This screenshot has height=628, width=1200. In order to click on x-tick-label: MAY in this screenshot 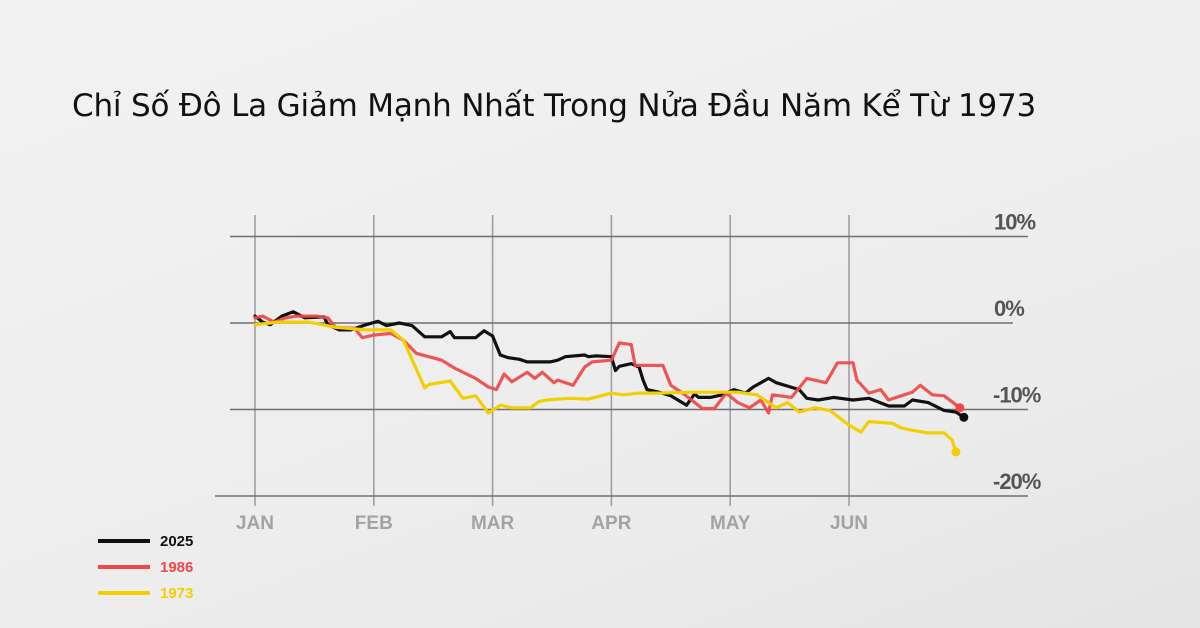, I will do `click(730, 523)`.